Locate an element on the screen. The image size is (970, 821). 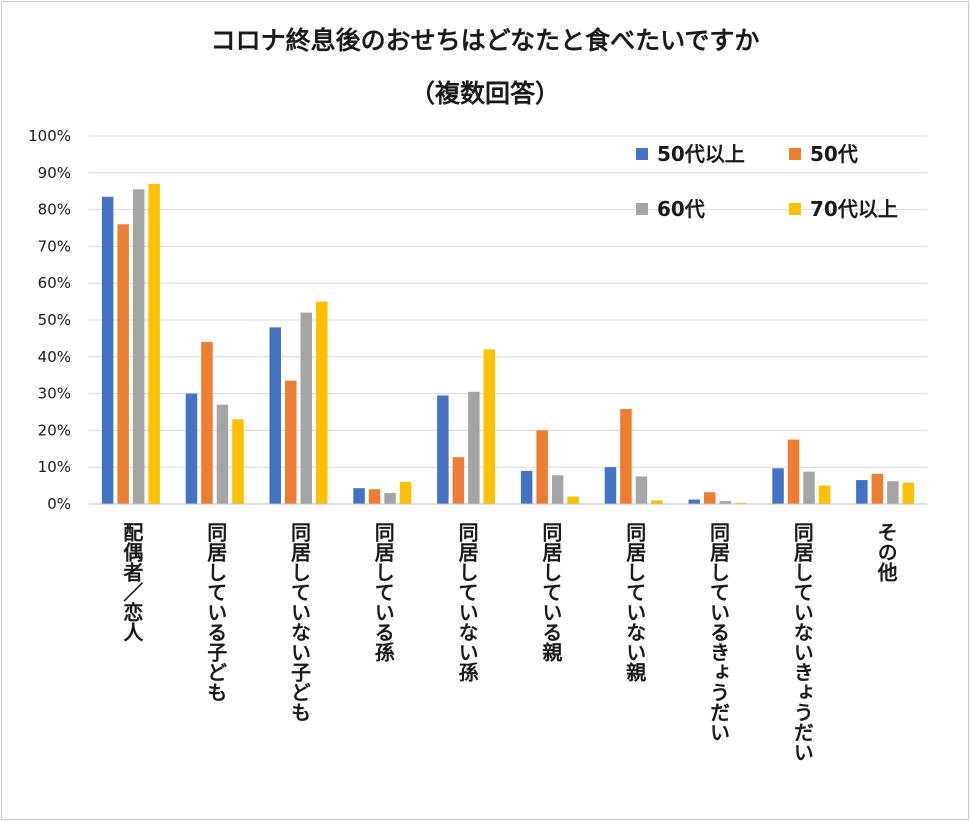
y-tick-label: 30% is located at coordinates (54, 394).